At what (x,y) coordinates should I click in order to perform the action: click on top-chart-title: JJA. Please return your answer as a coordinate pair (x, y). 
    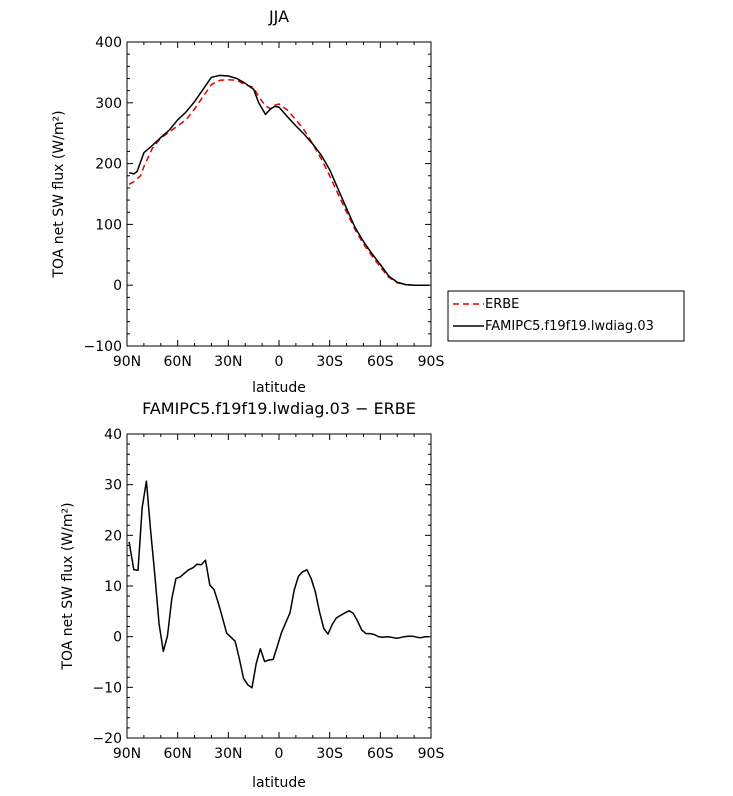
    Looking at the image, I should click on (278, 16).